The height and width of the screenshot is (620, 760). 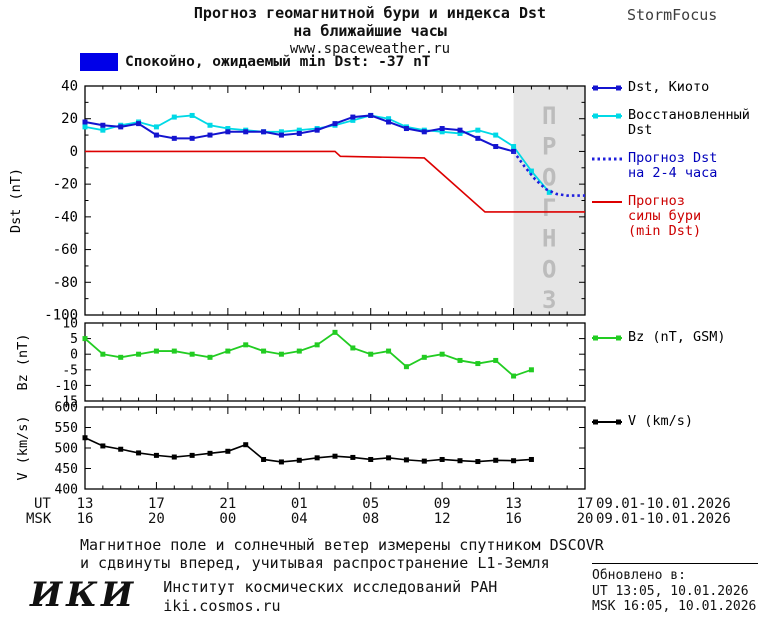 What do you see at coordinates (23, 362) in the screenshot?
I see `svg-text: Bz (nT)` at bounding box center [23, 362].